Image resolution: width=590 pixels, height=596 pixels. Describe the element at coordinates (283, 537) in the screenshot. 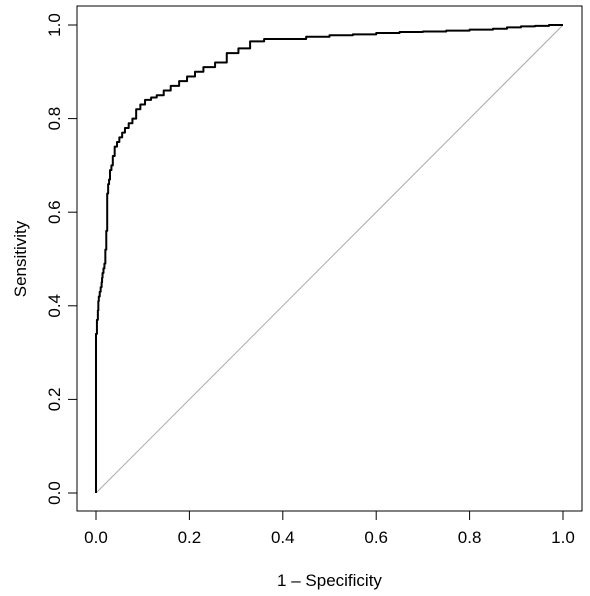

I see `x-tick-label: 0.4` at that location.